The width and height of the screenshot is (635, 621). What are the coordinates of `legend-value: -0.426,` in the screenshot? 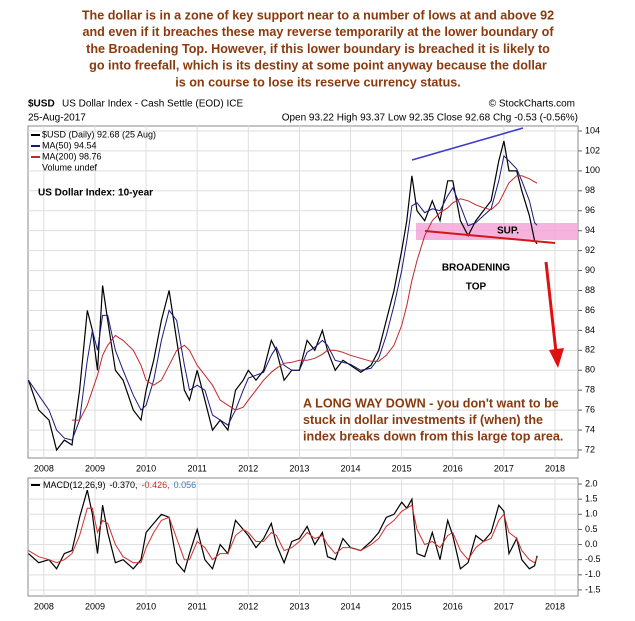 It's located at (156, 485).